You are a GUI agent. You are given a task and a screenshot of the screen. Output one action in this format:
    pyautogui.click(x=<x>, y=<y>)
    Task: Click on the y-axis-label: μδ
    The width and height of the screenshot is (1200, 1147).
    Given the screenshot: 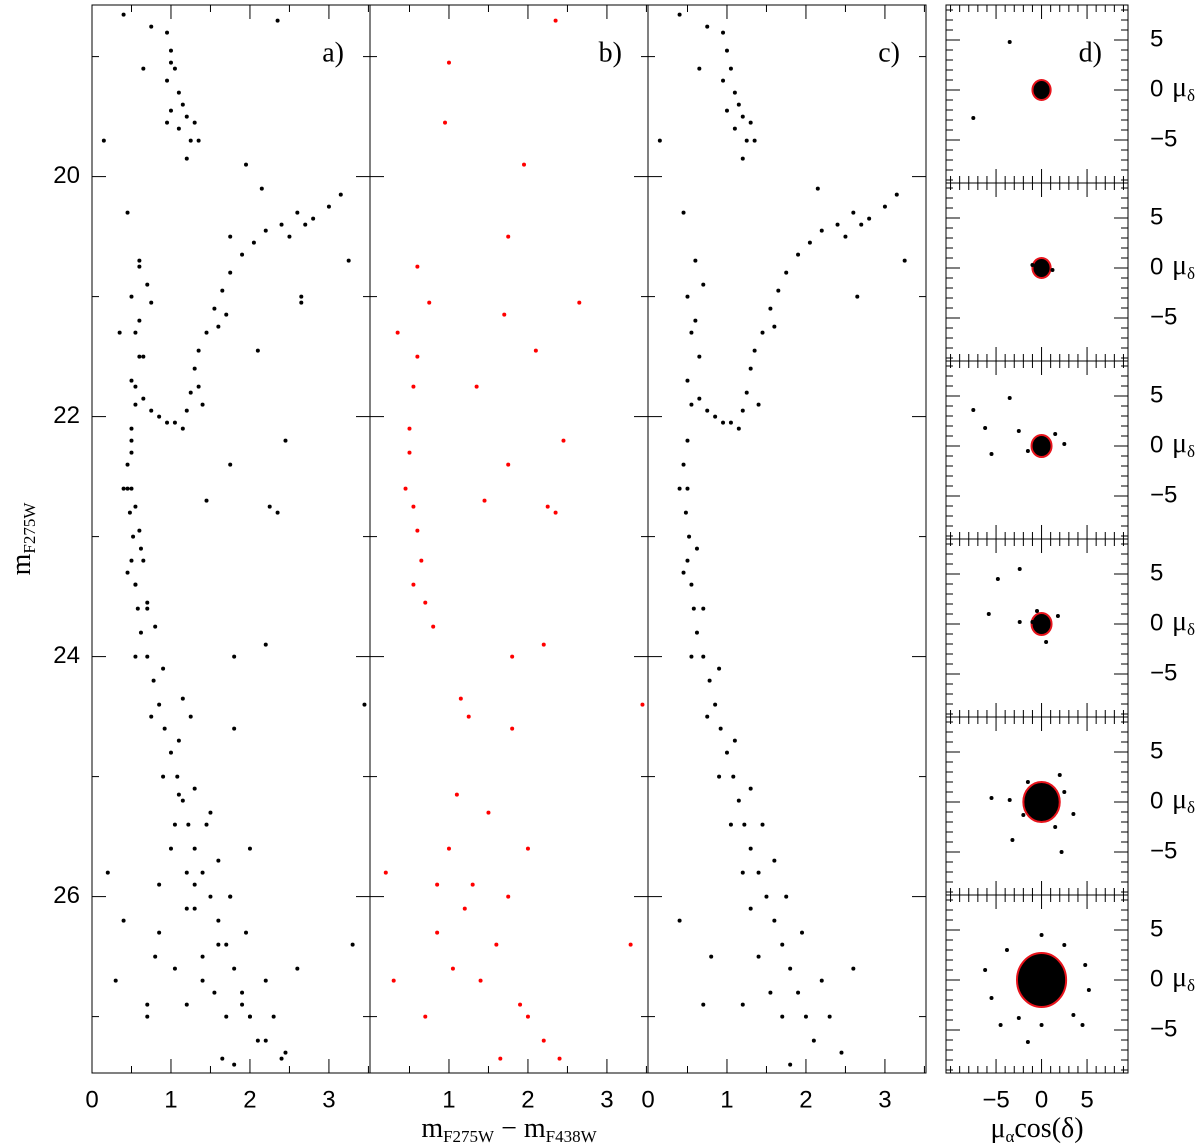 What is the action you would take?
    pyautogui.click(x=1183, y=266)
    